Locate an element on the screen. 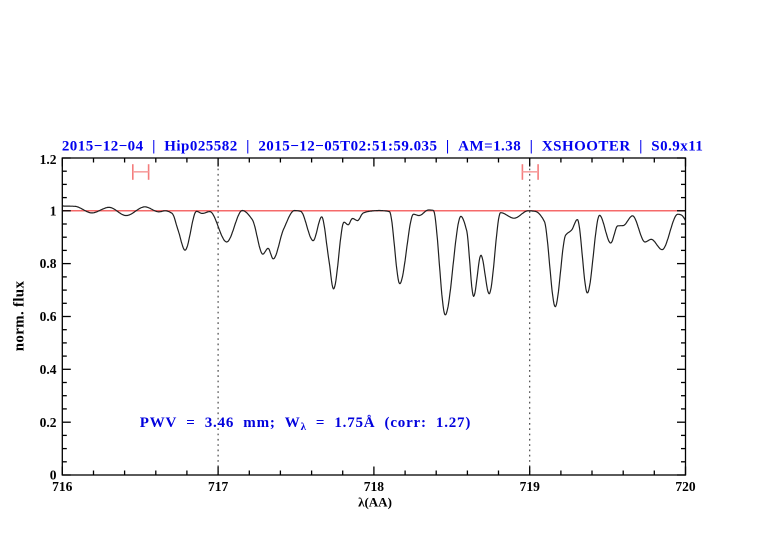 The width and height of the screenshot is (782, 542). svg-text: 0 is located at coordinates (53, 475).